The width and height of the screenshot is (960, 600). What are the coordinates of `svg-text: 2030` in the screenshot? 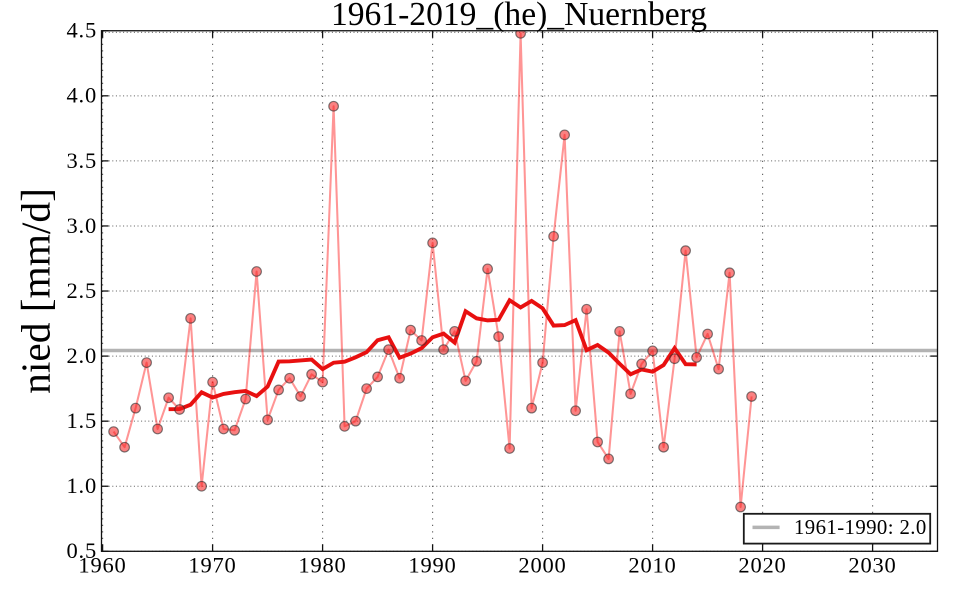 It's located at (872, 564).